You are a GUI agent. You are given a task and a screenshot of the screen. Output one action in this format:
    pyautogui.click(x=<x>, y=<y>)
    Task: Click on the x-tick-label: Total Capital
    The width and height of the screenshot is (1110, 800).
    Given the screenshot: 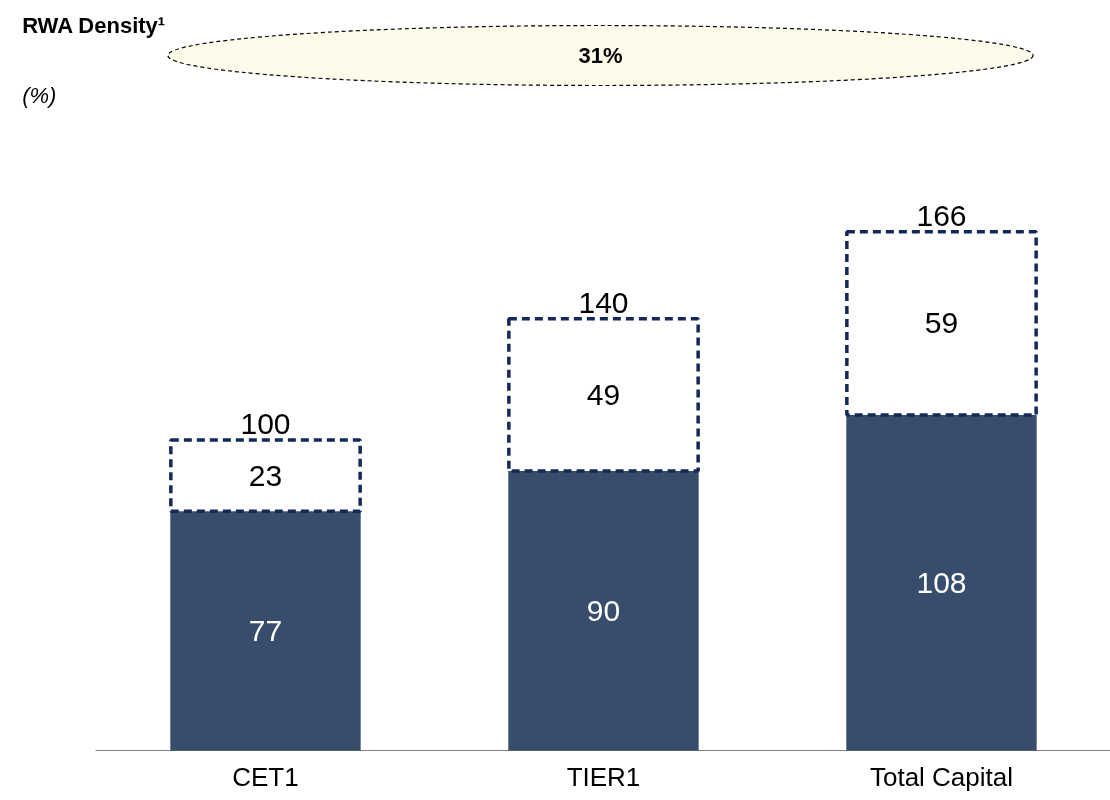 What is the action you would take?
    pyautogui.click(x=941, y=776)
    